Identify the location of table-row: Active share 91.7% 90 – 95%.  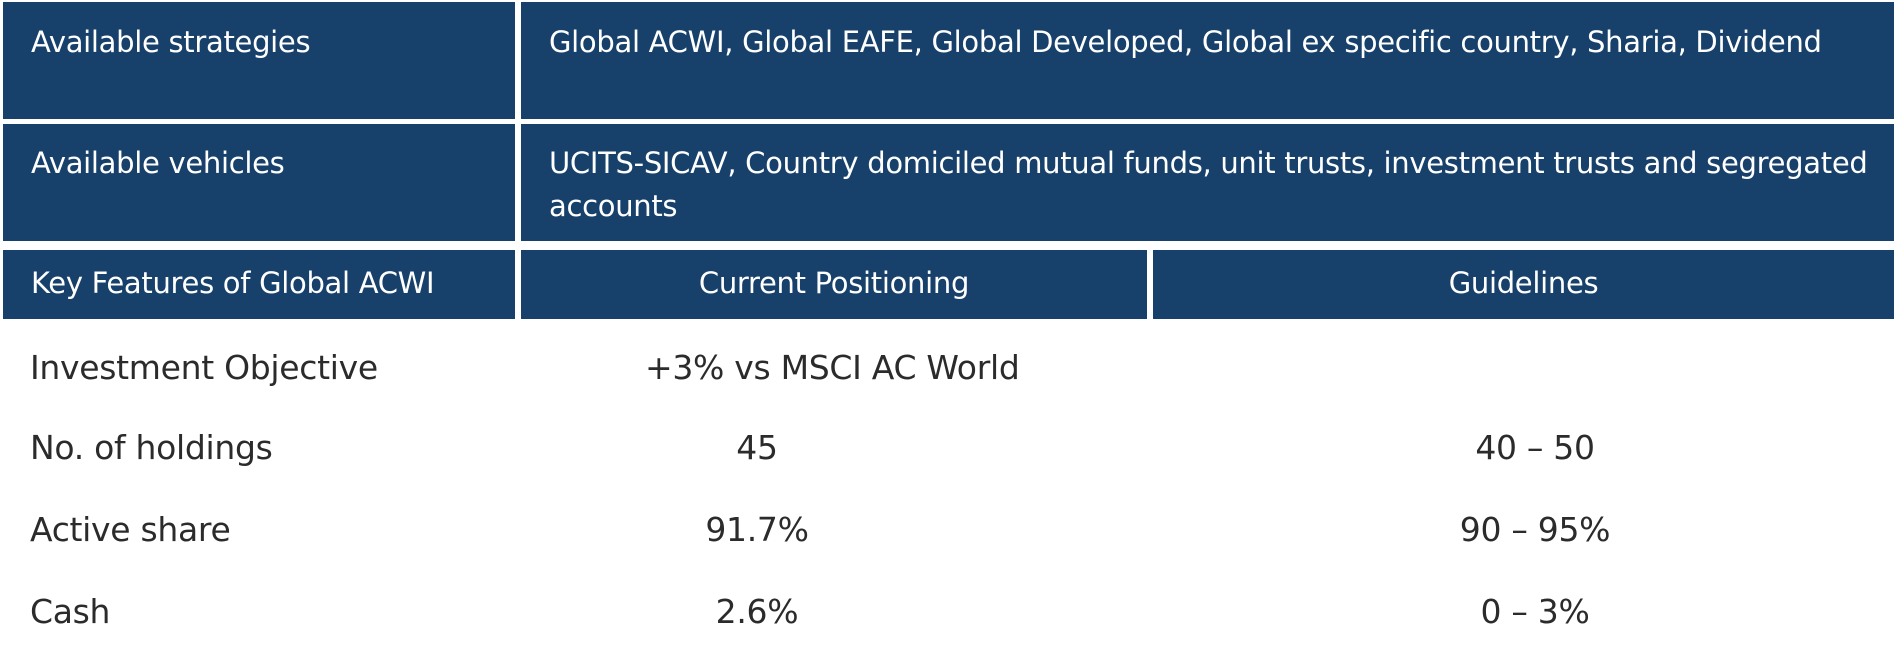
(948, 540).